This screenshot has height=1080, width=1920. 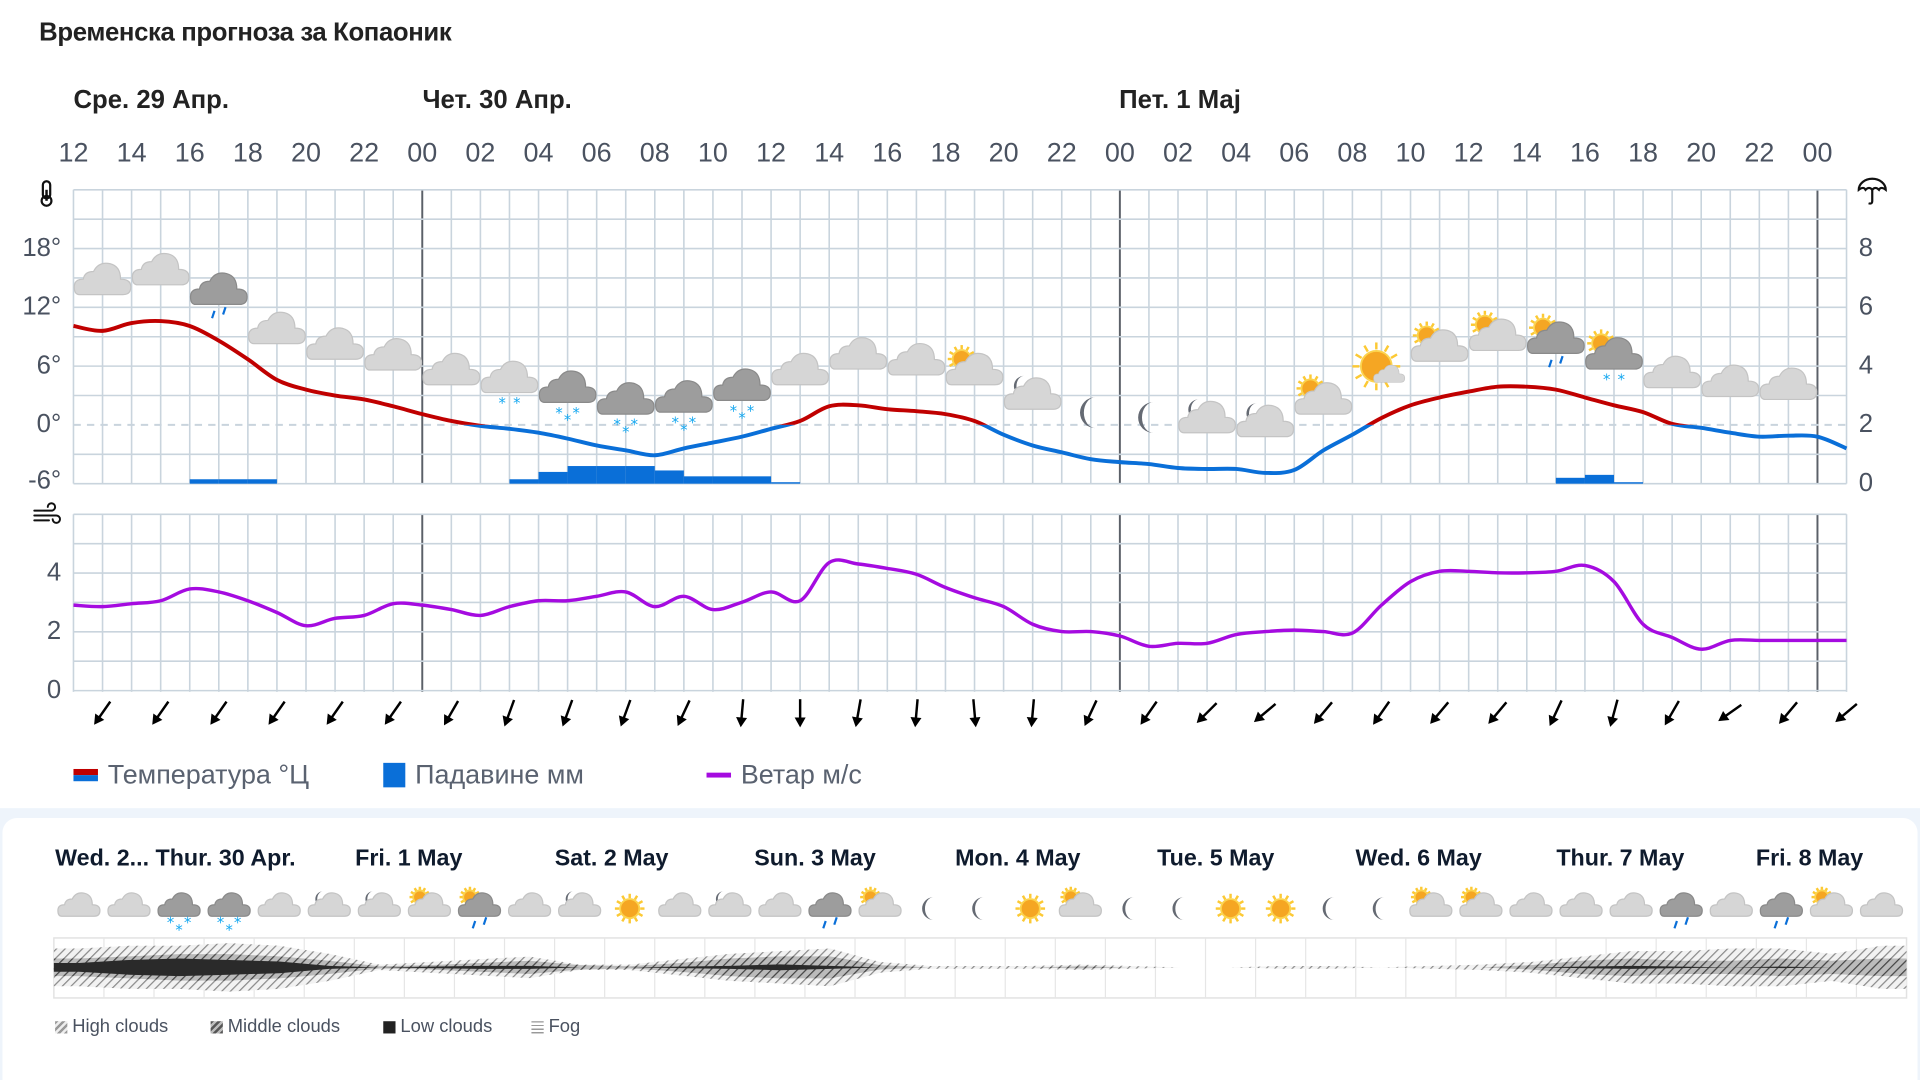 What do you see at coordinates (1866, 365) in the screenshot?
I see `precip-tick: 4` at bounding box center [1866, 365].